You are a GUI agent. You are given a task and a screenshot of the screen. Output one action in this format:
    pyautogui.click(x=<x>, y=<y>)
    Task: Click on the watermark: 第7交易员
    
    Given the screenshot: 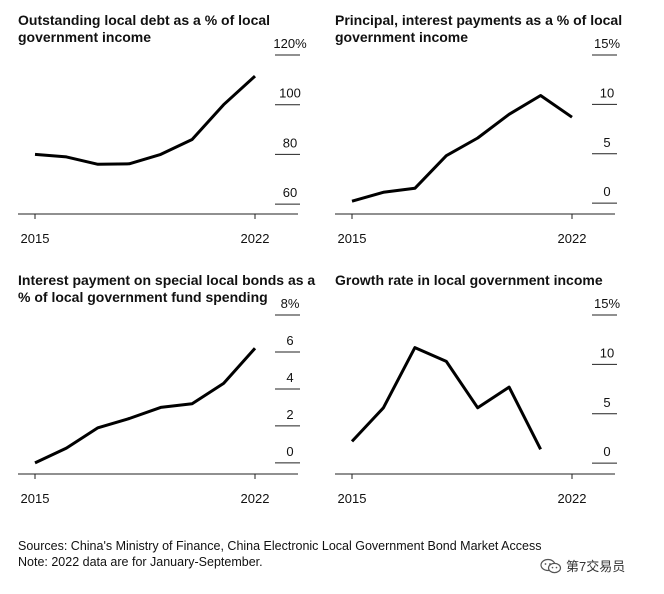 What is the action you would take?
    pyautogui.click(x=582, y=565)
    